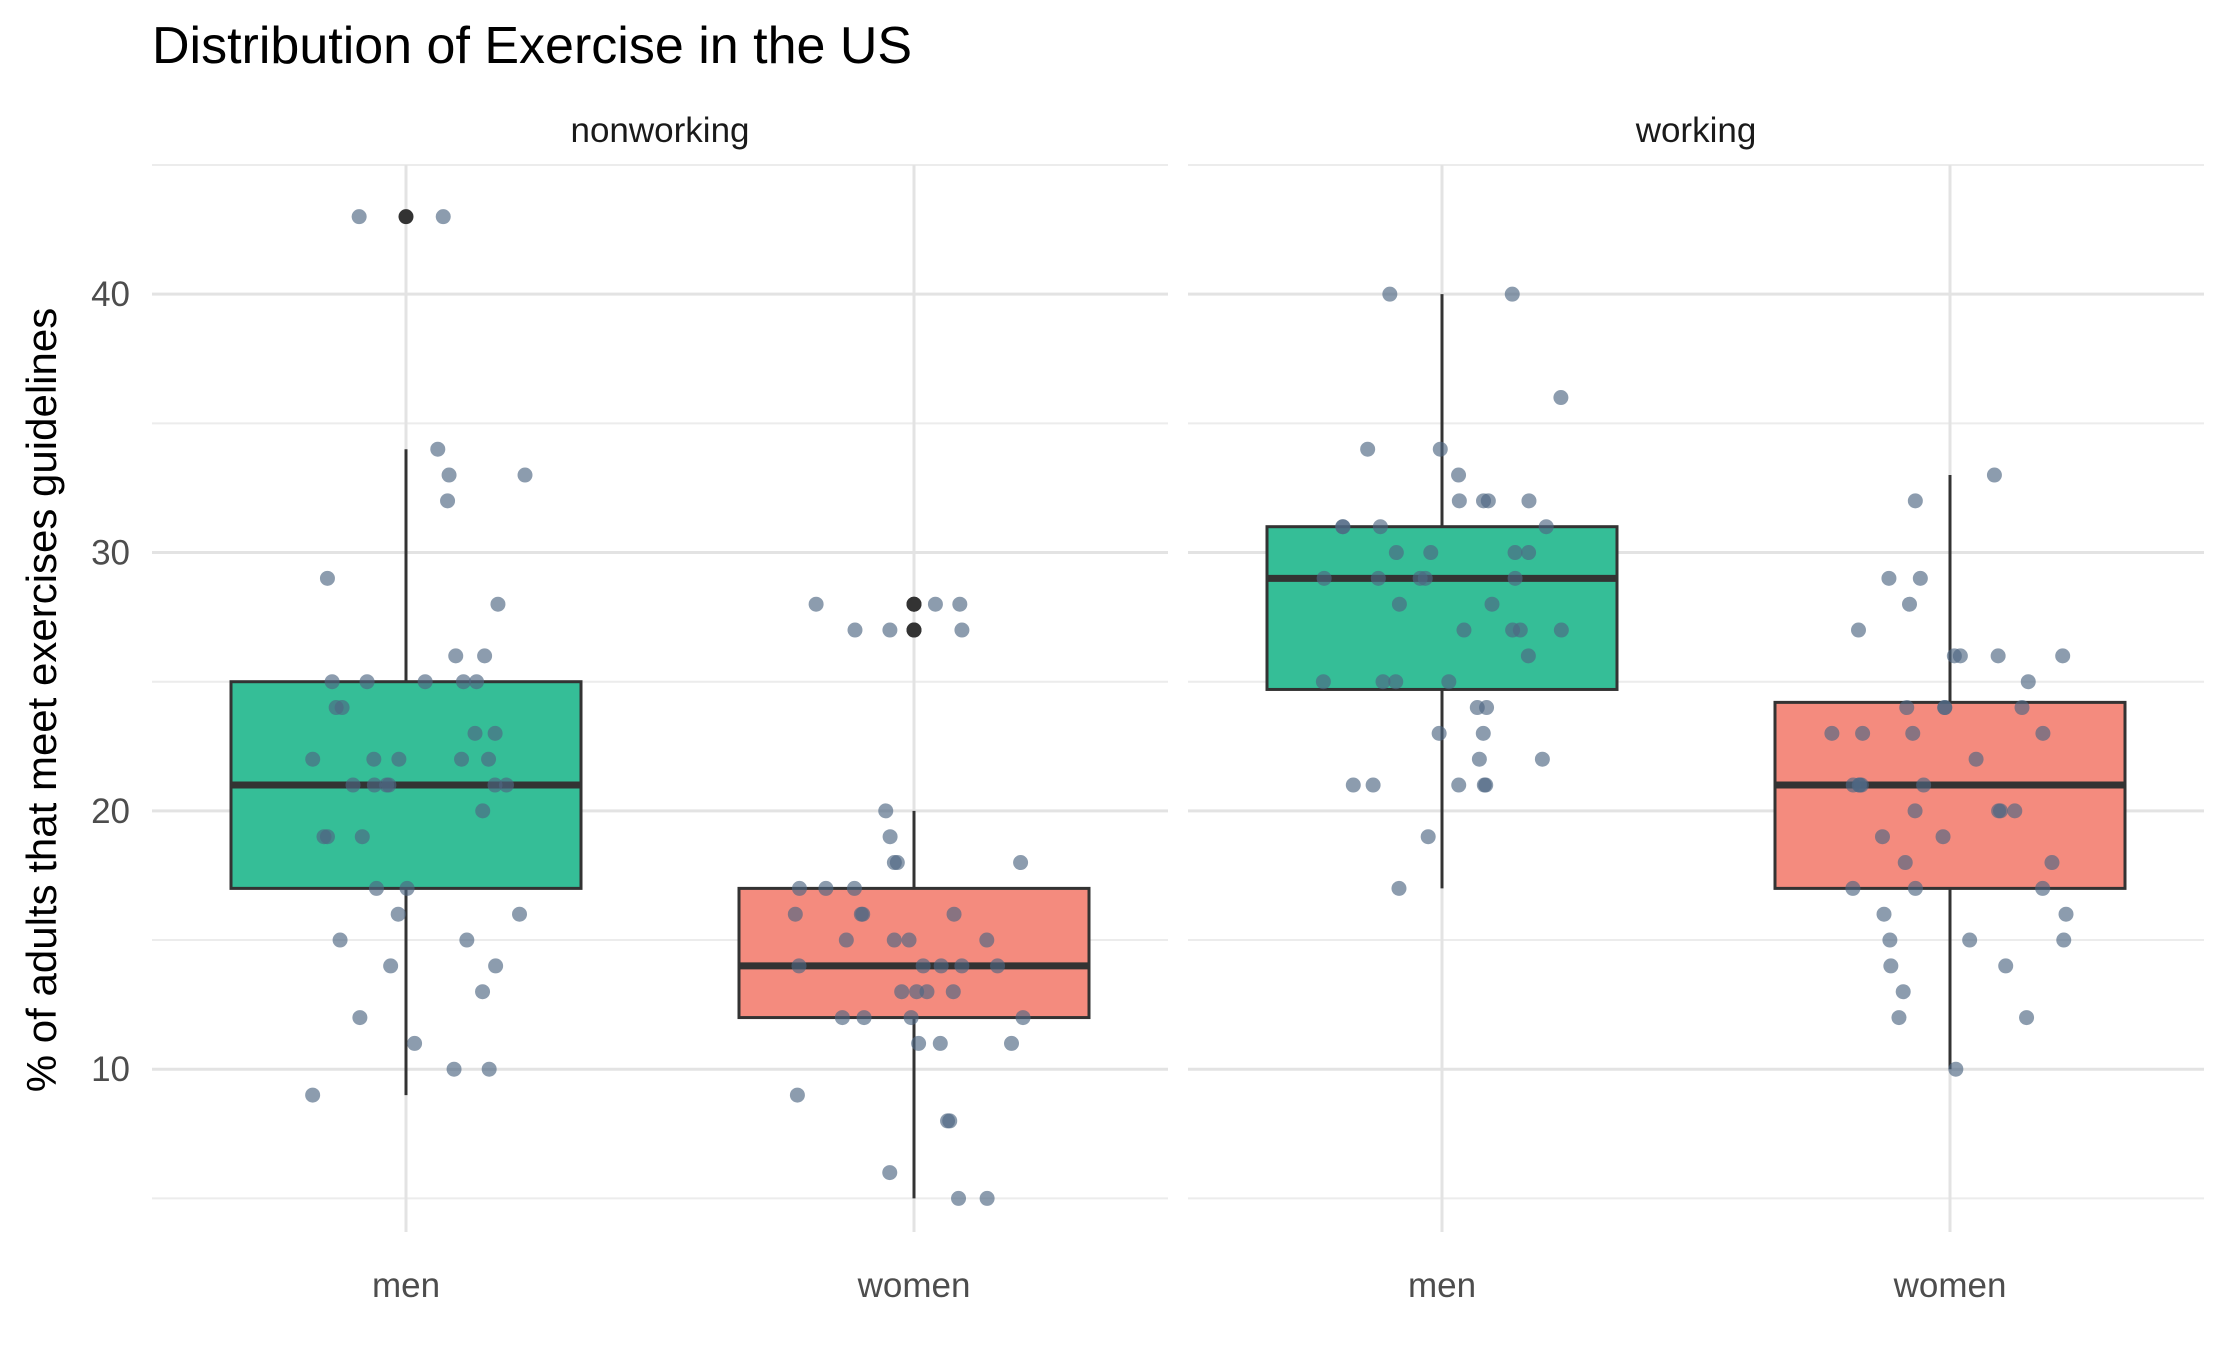 The width and height of the screenshot is (2215, 1368). I want to click on outlier-point, so click(914, 630).